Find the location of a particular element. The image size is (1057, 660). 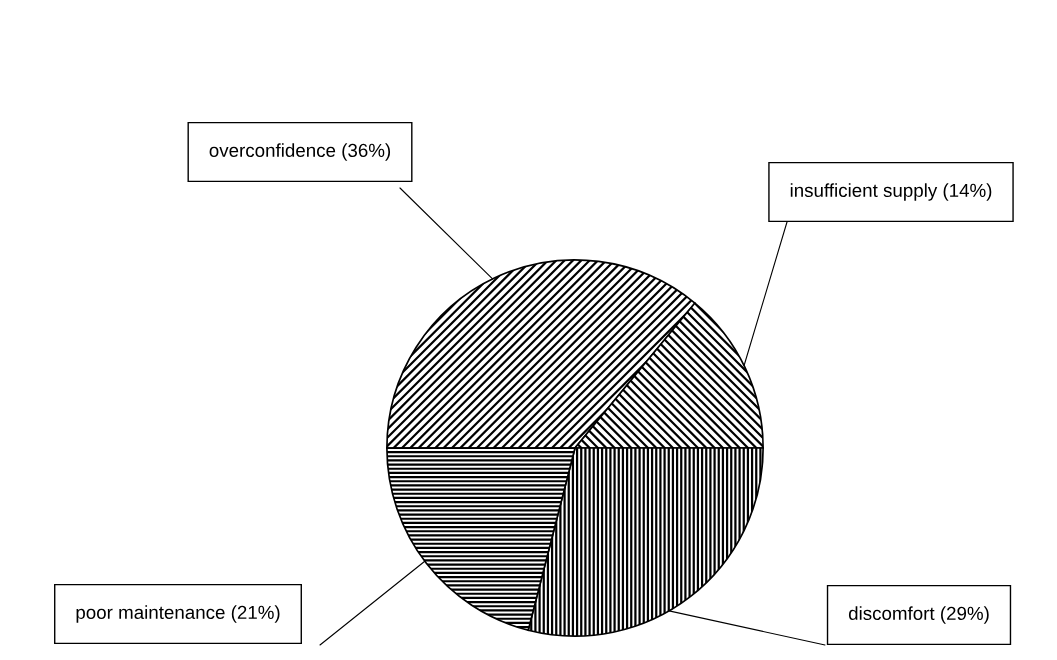

slice-label: poor maintenance (21%) is located at coordinates (178, 614).